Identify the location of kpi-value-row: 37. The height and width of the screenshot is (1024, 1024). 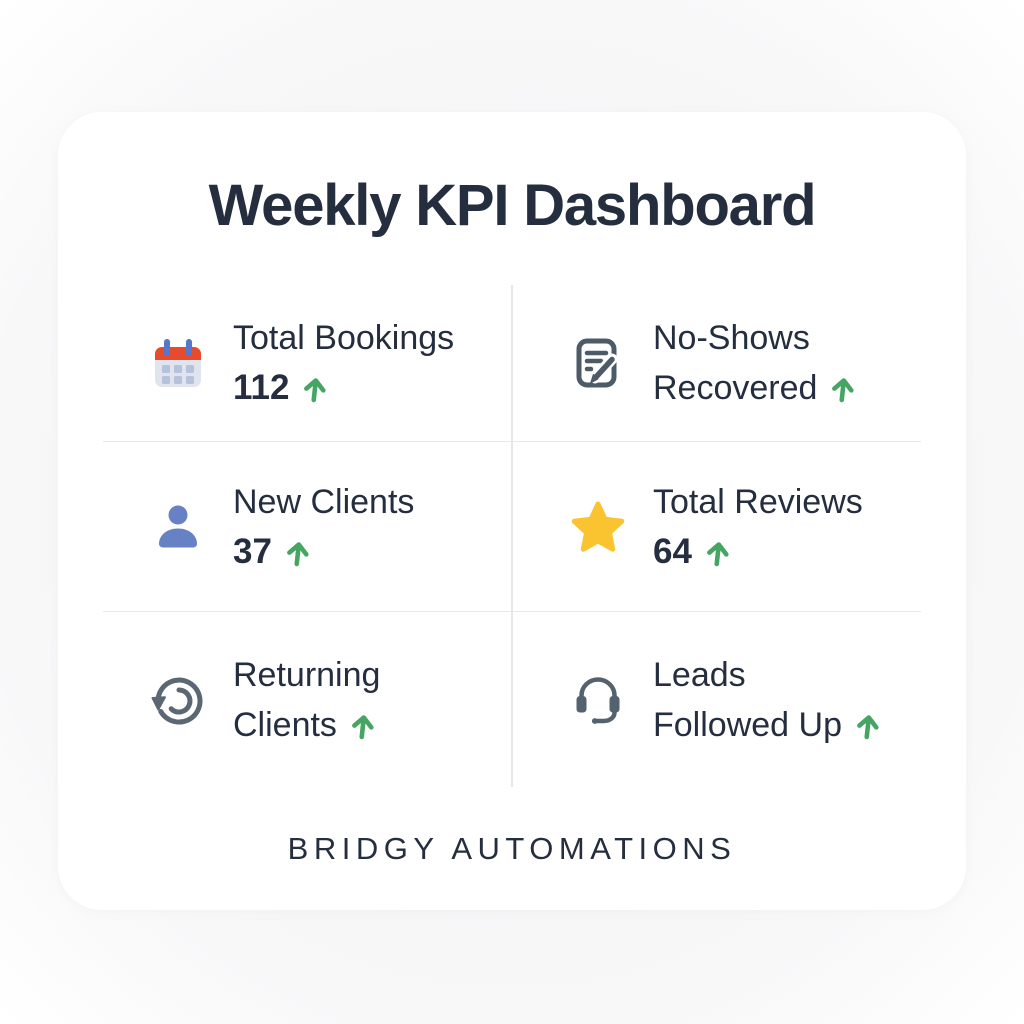
(323, 552).